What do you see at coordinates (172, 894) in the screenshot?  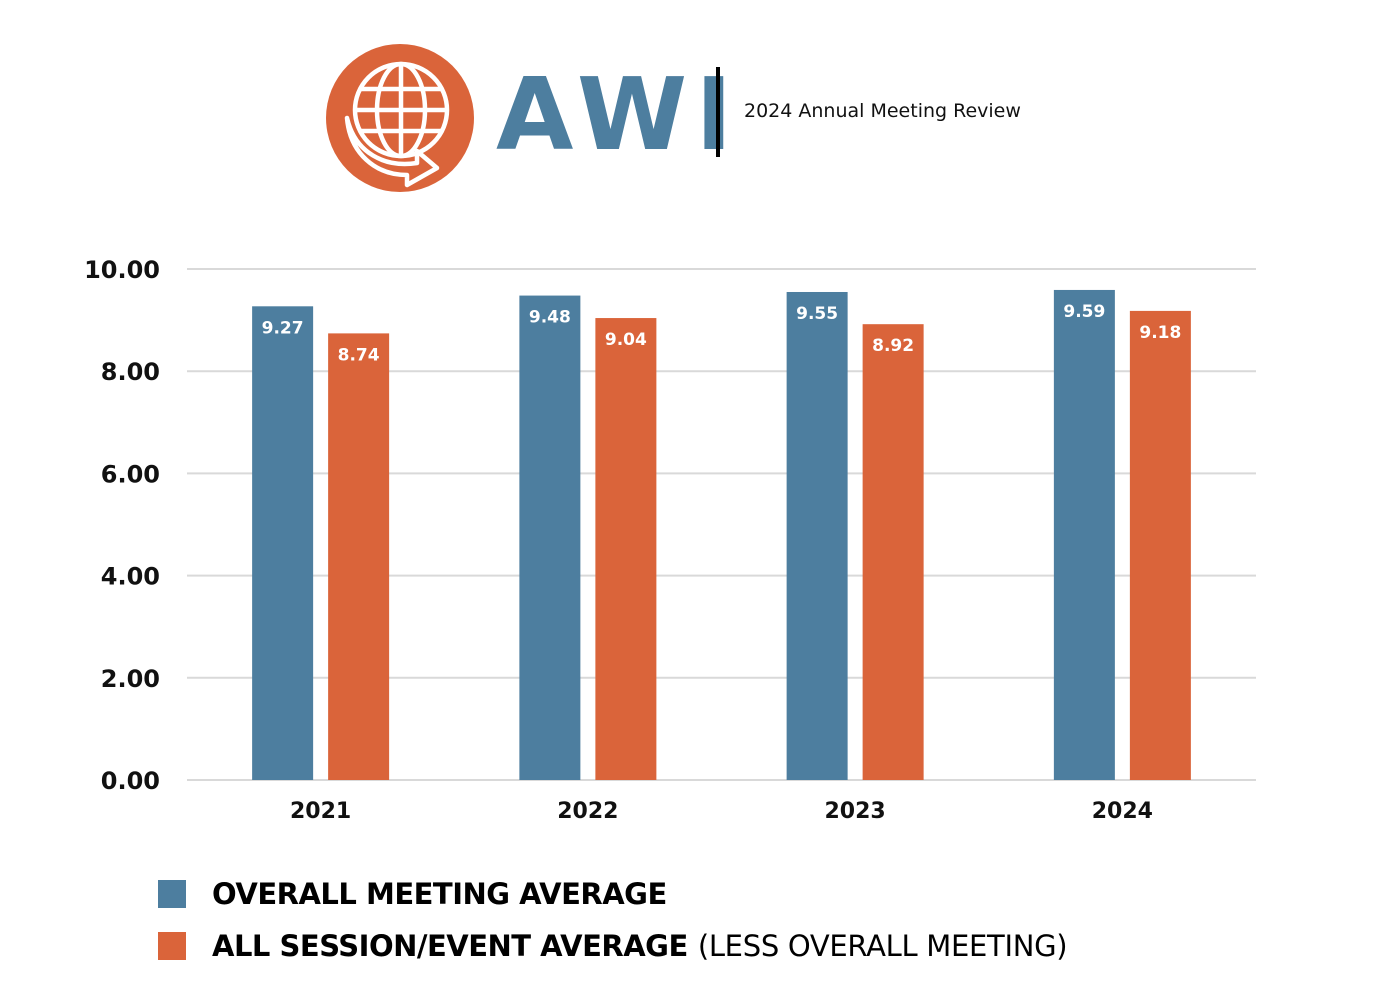 I see `legend-swatch-blue` at bounding box center [172, 894].